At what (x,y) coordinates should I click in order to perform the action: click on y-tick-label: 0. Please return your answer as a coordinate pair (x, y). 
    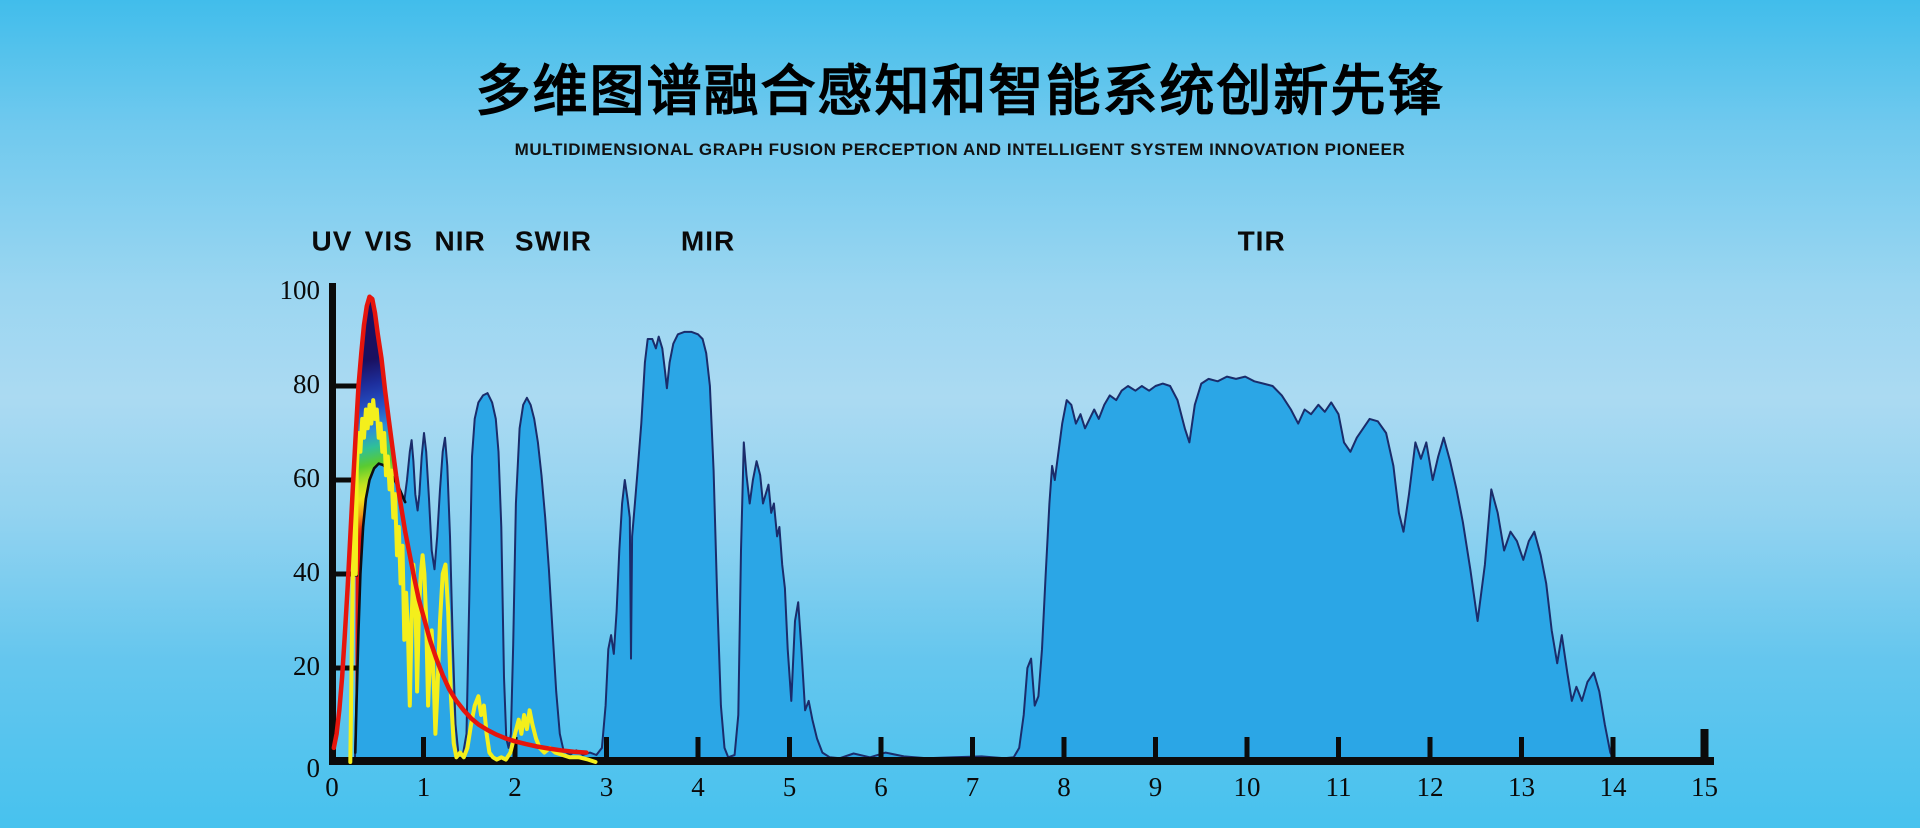
    Looking at the image, I should click on (314, 768).